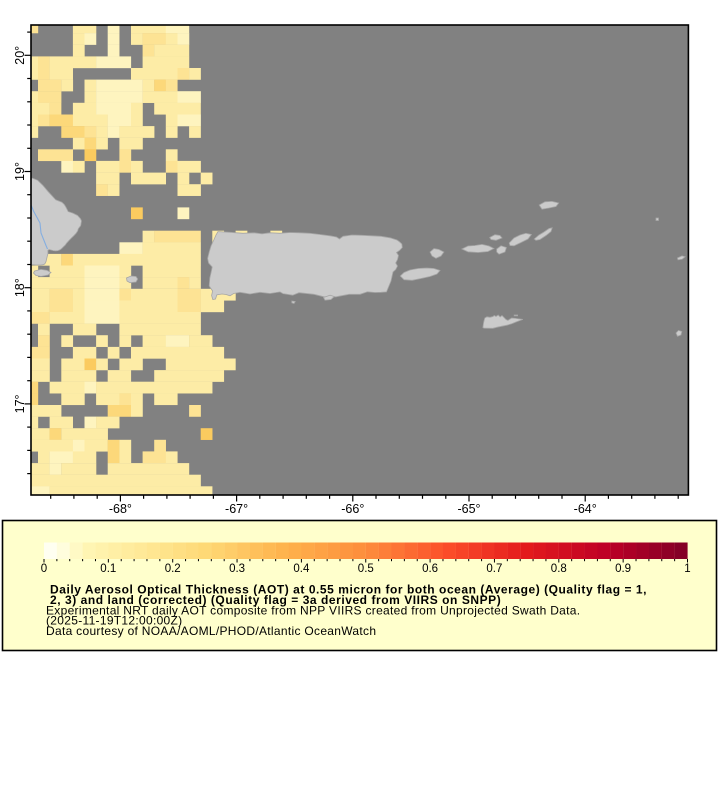 The image size is (720, 800). Describe the element at coordinates (430, 569) in the screenshot. I see `svg-text: 0.6` at that location.